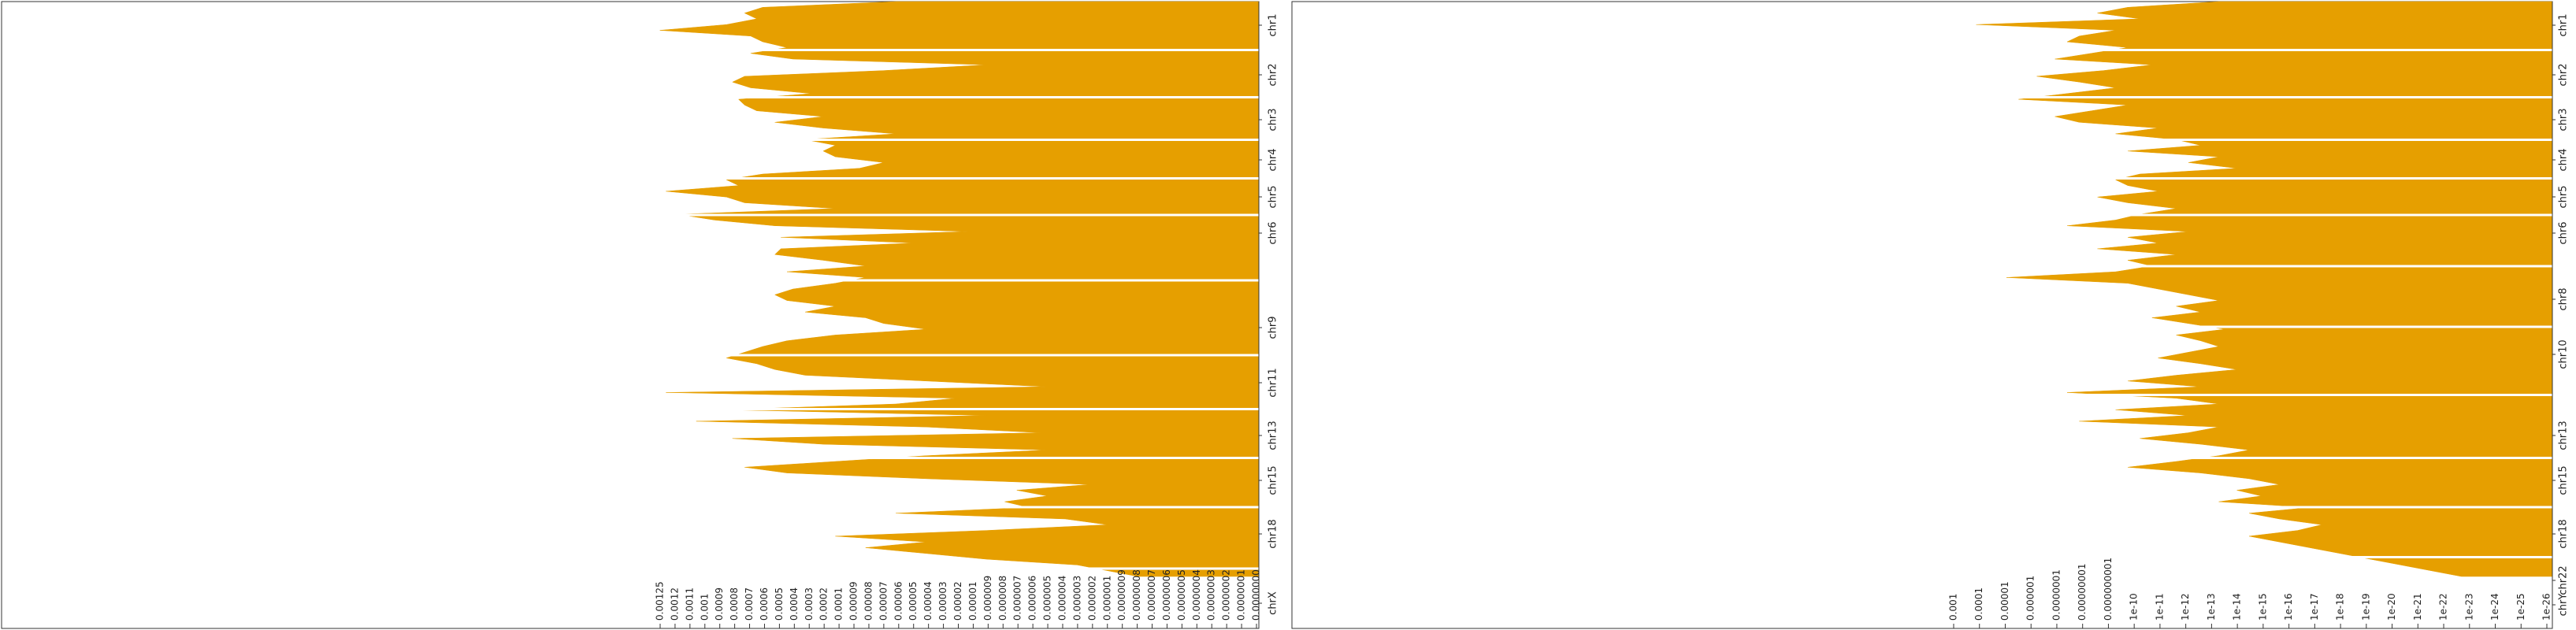 This screenshot has height=630, width=2576. What do you see at coordinates (2288, 607) in the screenshot?
I see `tick-label: 1e-16` at bounding box center [2288, 607].